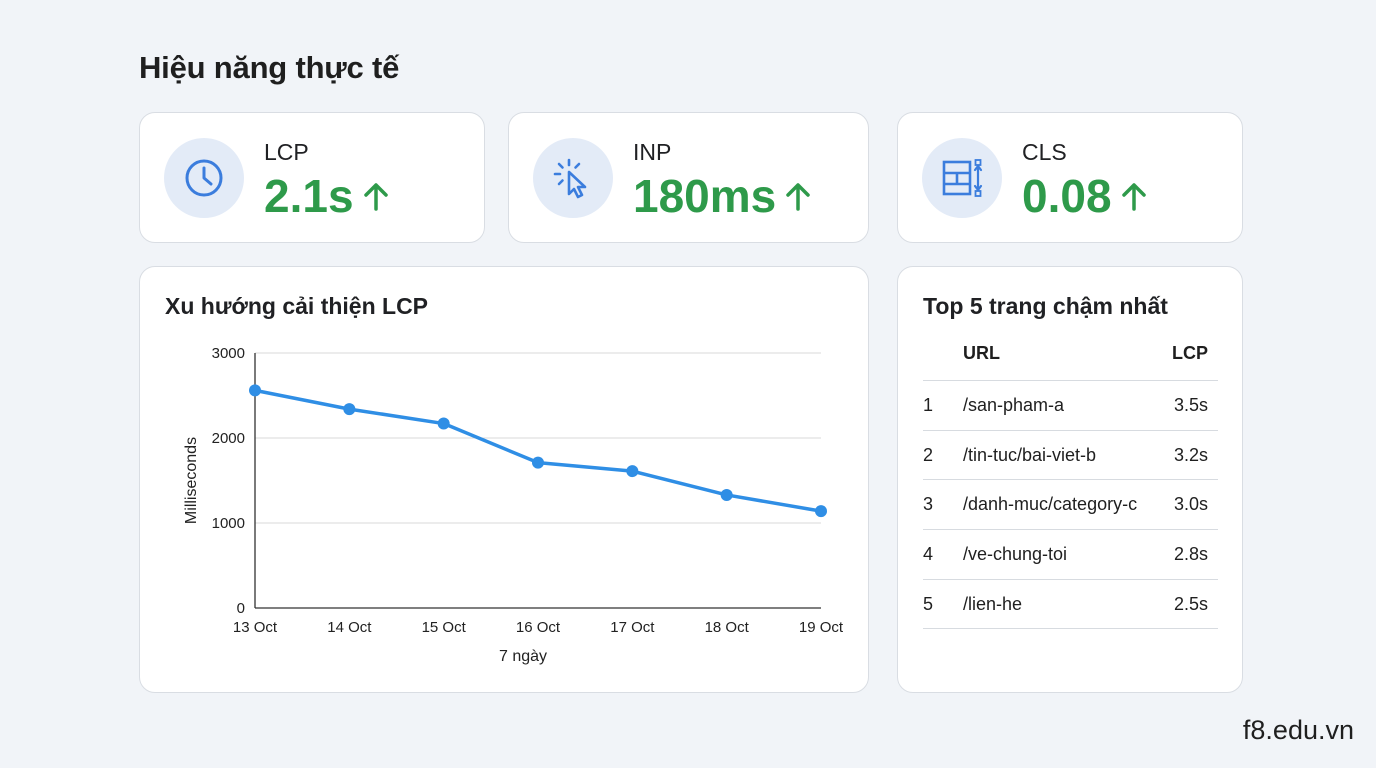  Describe the element at coordinates (1015, 553) in the screenshot. I see `row-url: /ve-chung-toi` at that location.